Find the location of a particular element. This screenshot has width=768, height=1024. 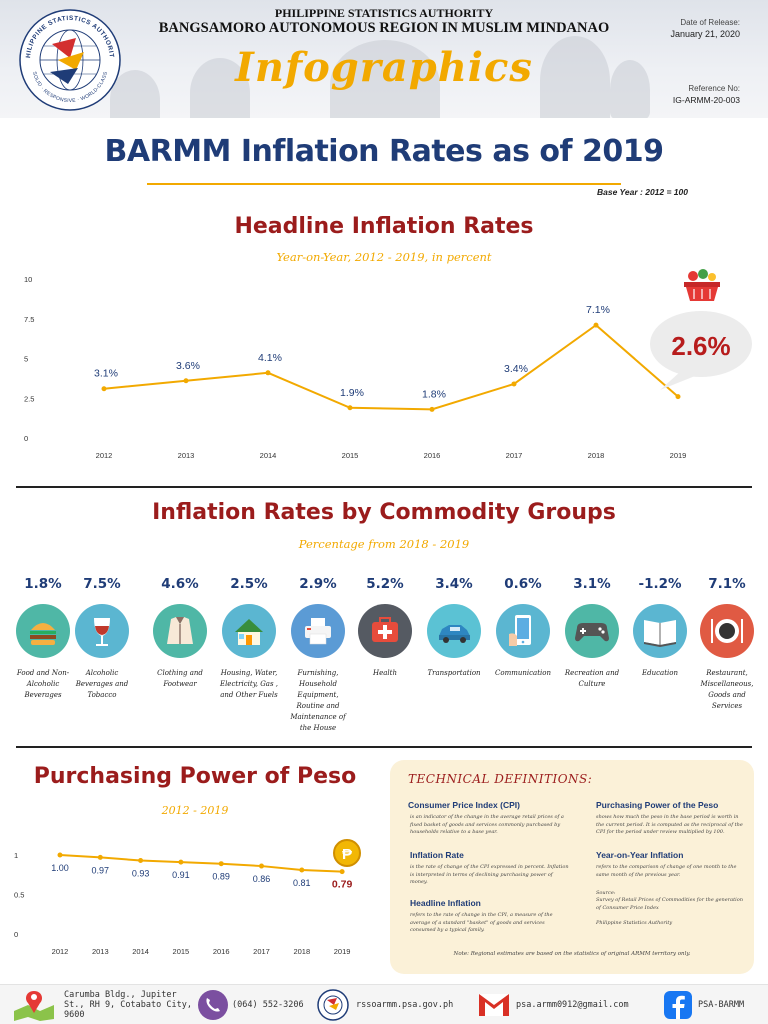

gamepad-icon is located at coordinates (592, 631).